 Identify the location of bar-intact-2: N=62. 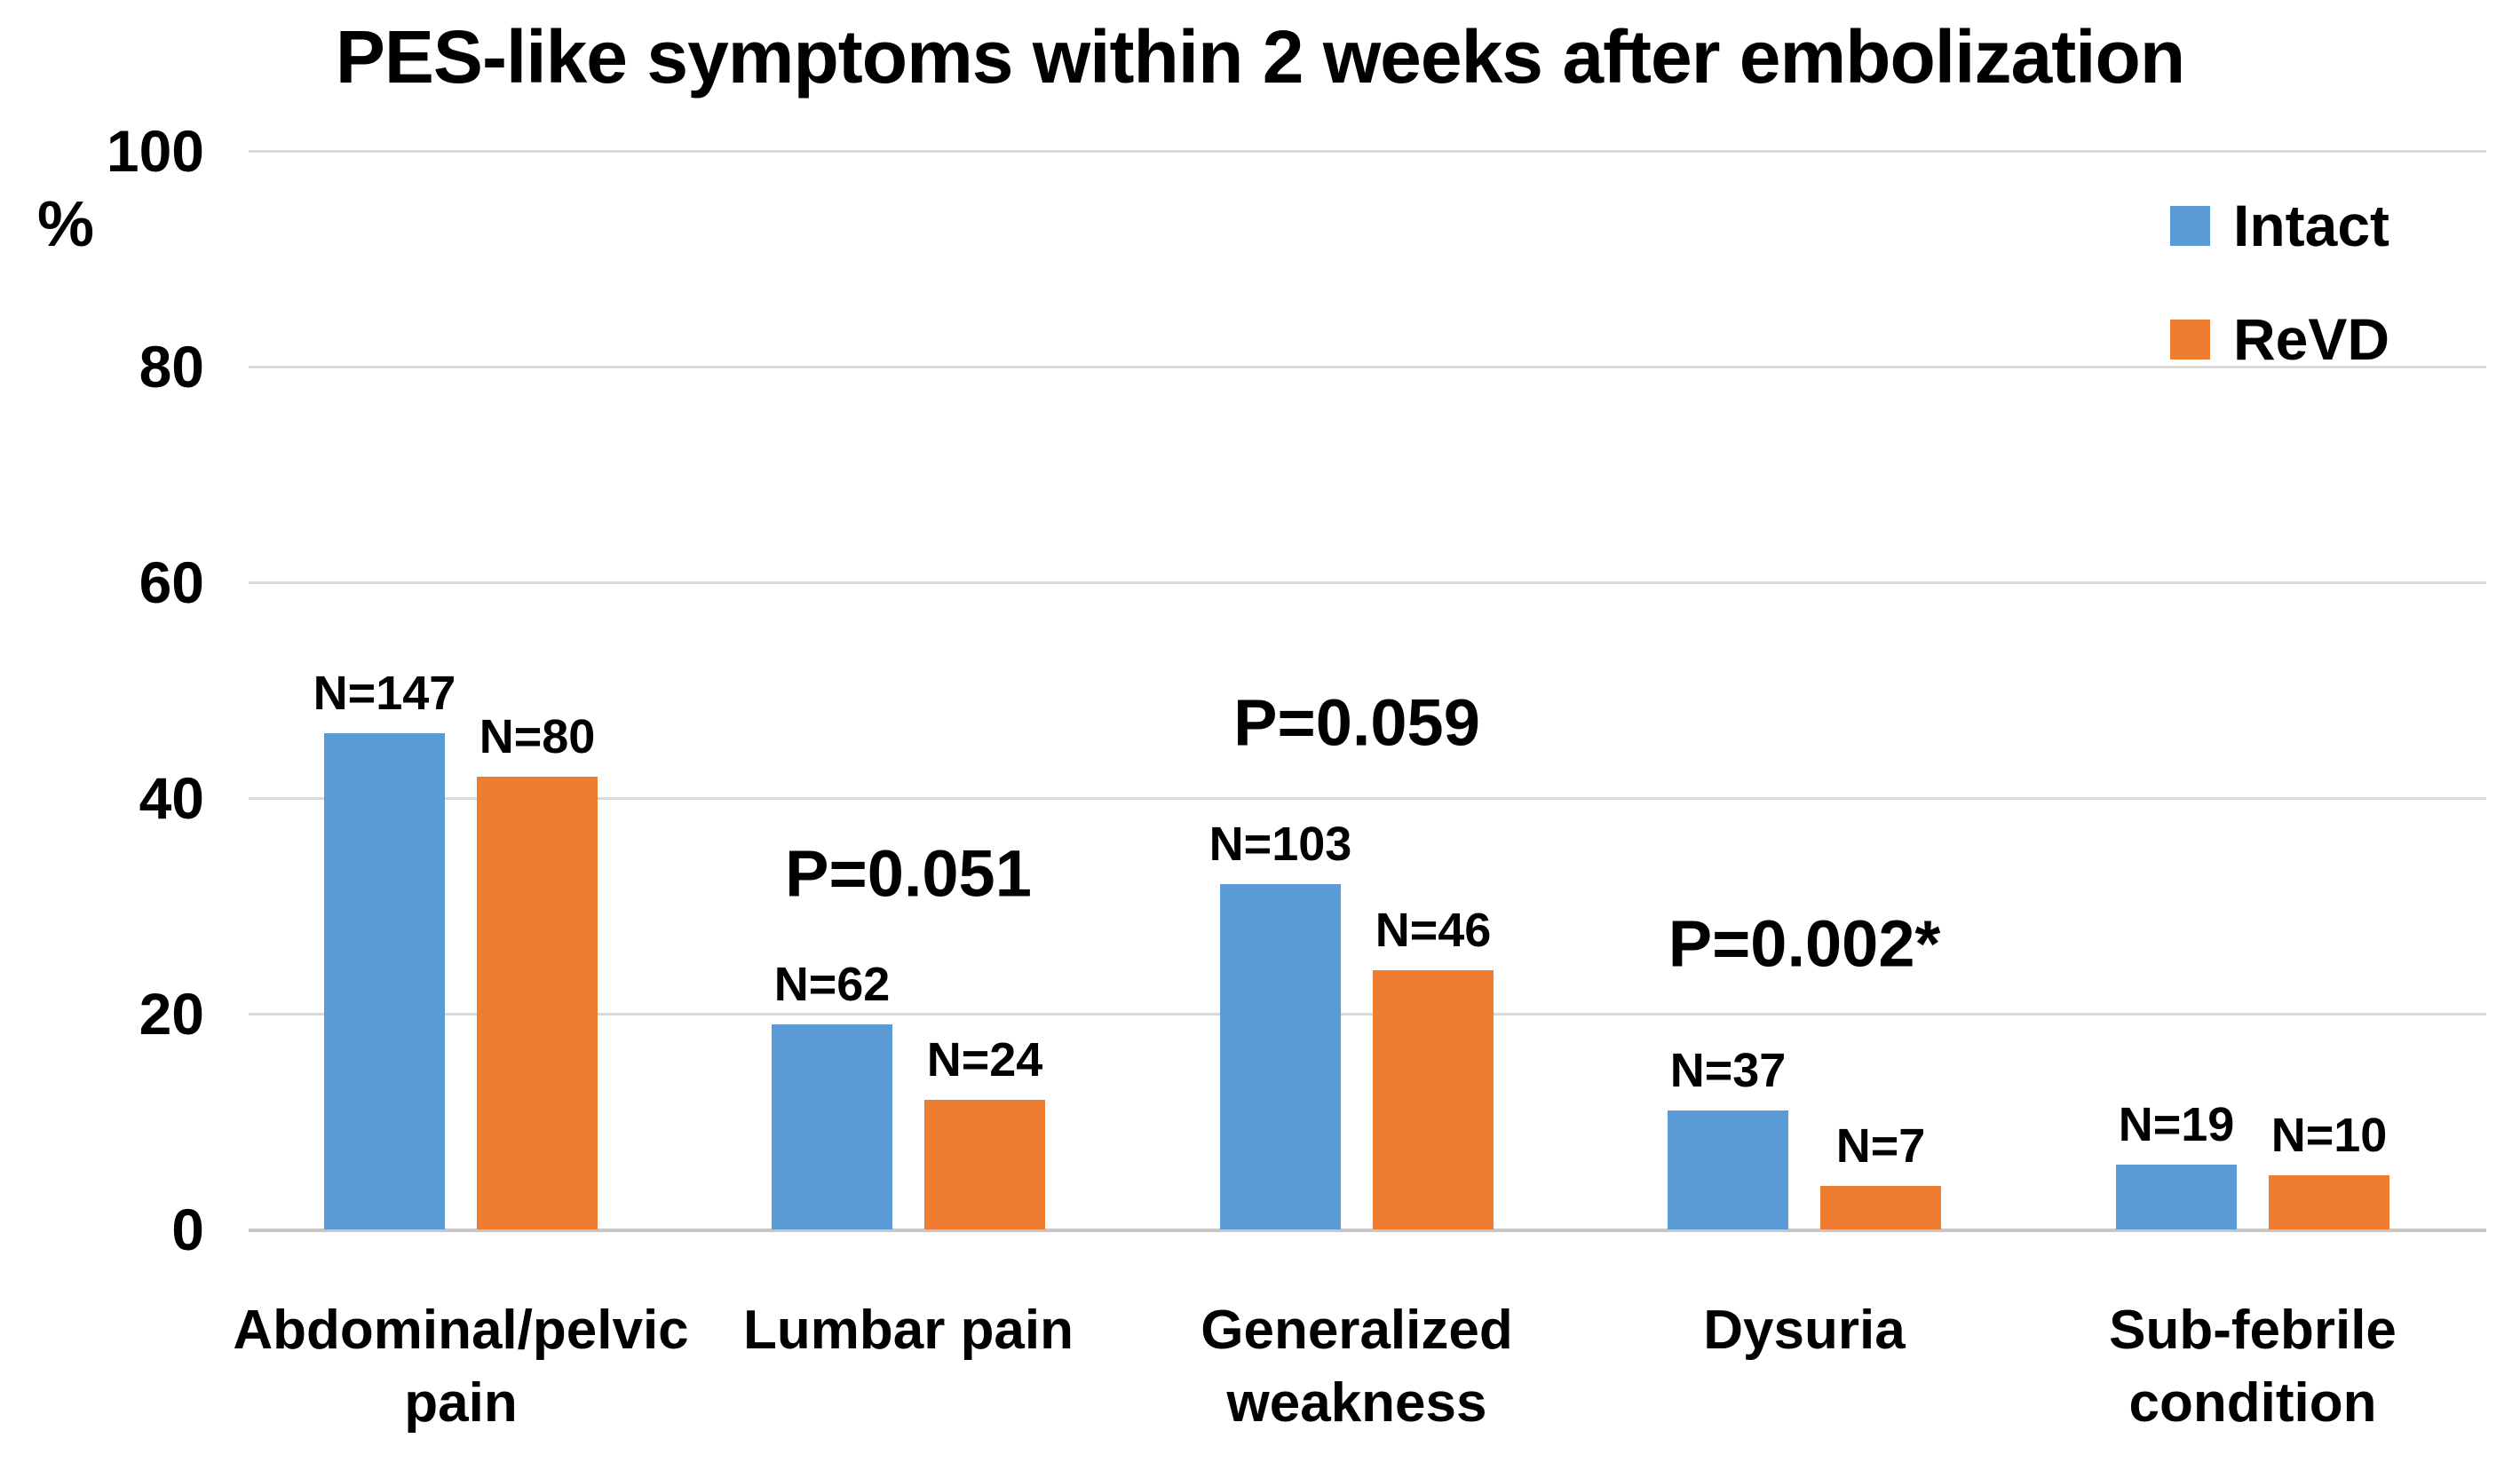
(832, 1093).